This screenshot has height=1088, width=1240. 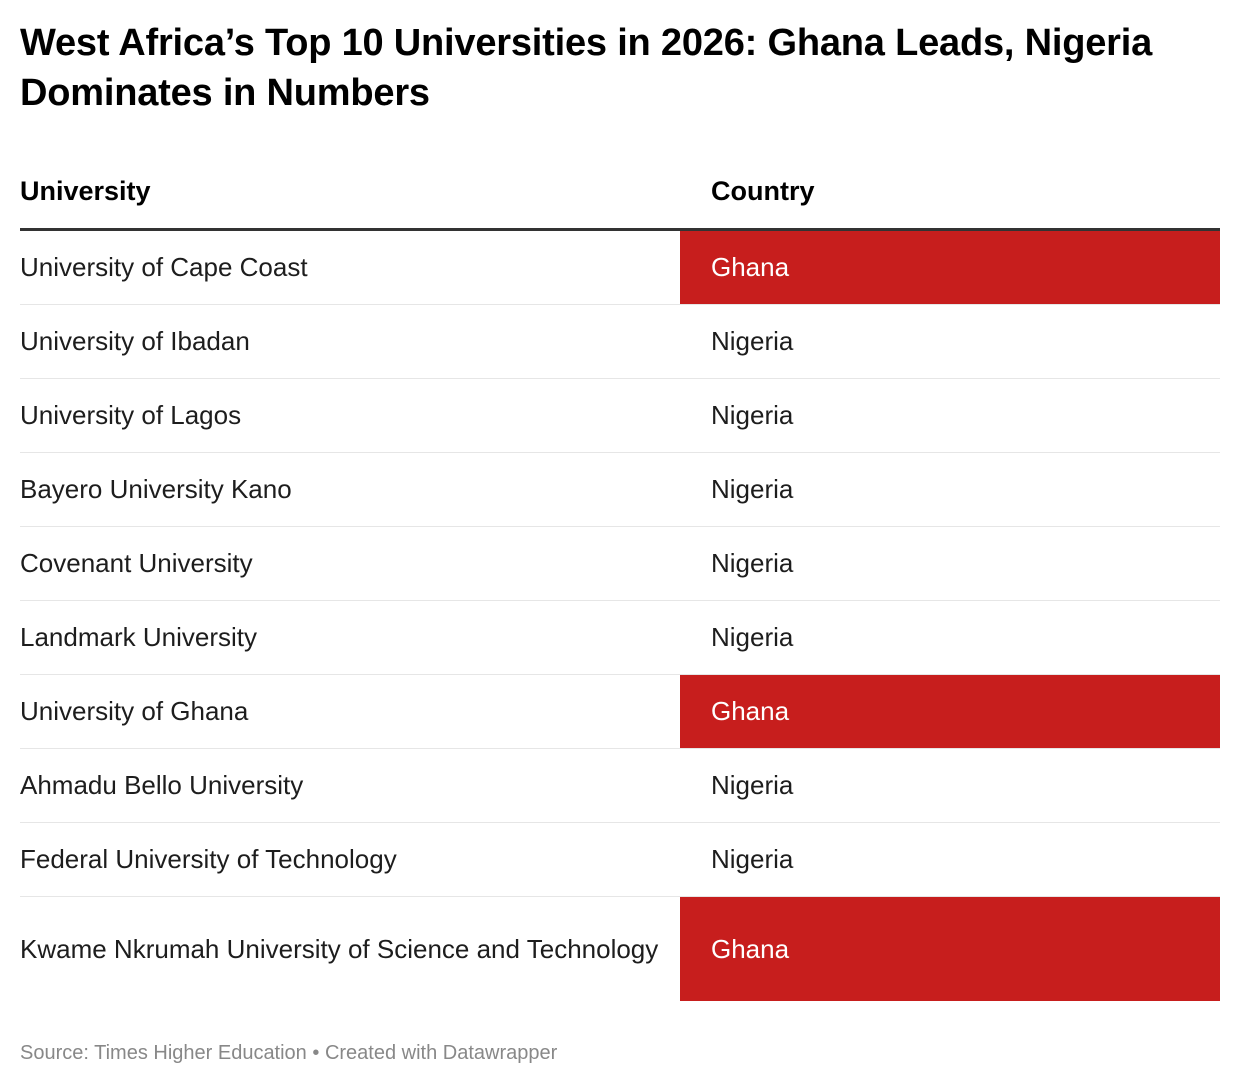 What do you see at coordinates (156, 489) in the screenshot?
I see `university-cell: Bayero University Kano` at bounding box center [156, 489].